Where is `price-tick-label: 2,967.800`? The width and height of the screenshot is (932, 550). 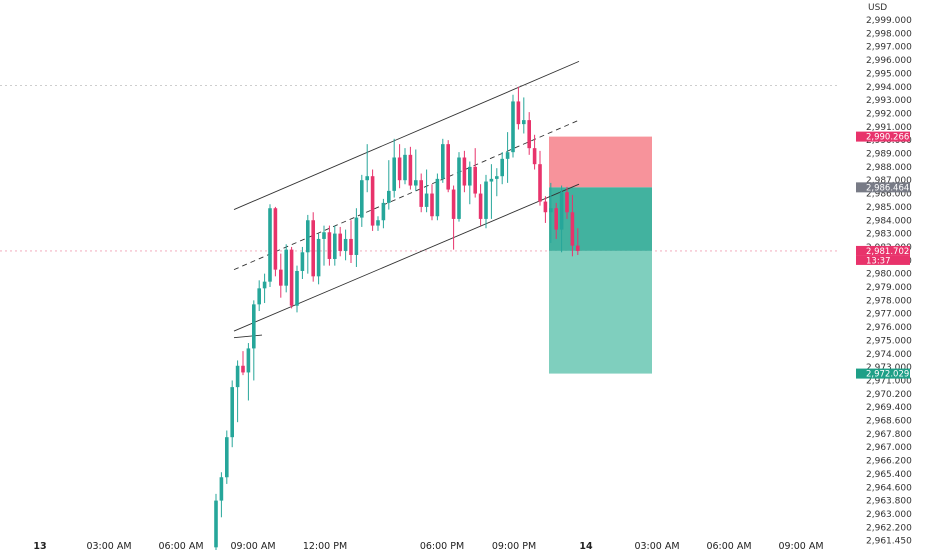
price-tick-label: 2,967.800 is located at coordinates (889, 435).